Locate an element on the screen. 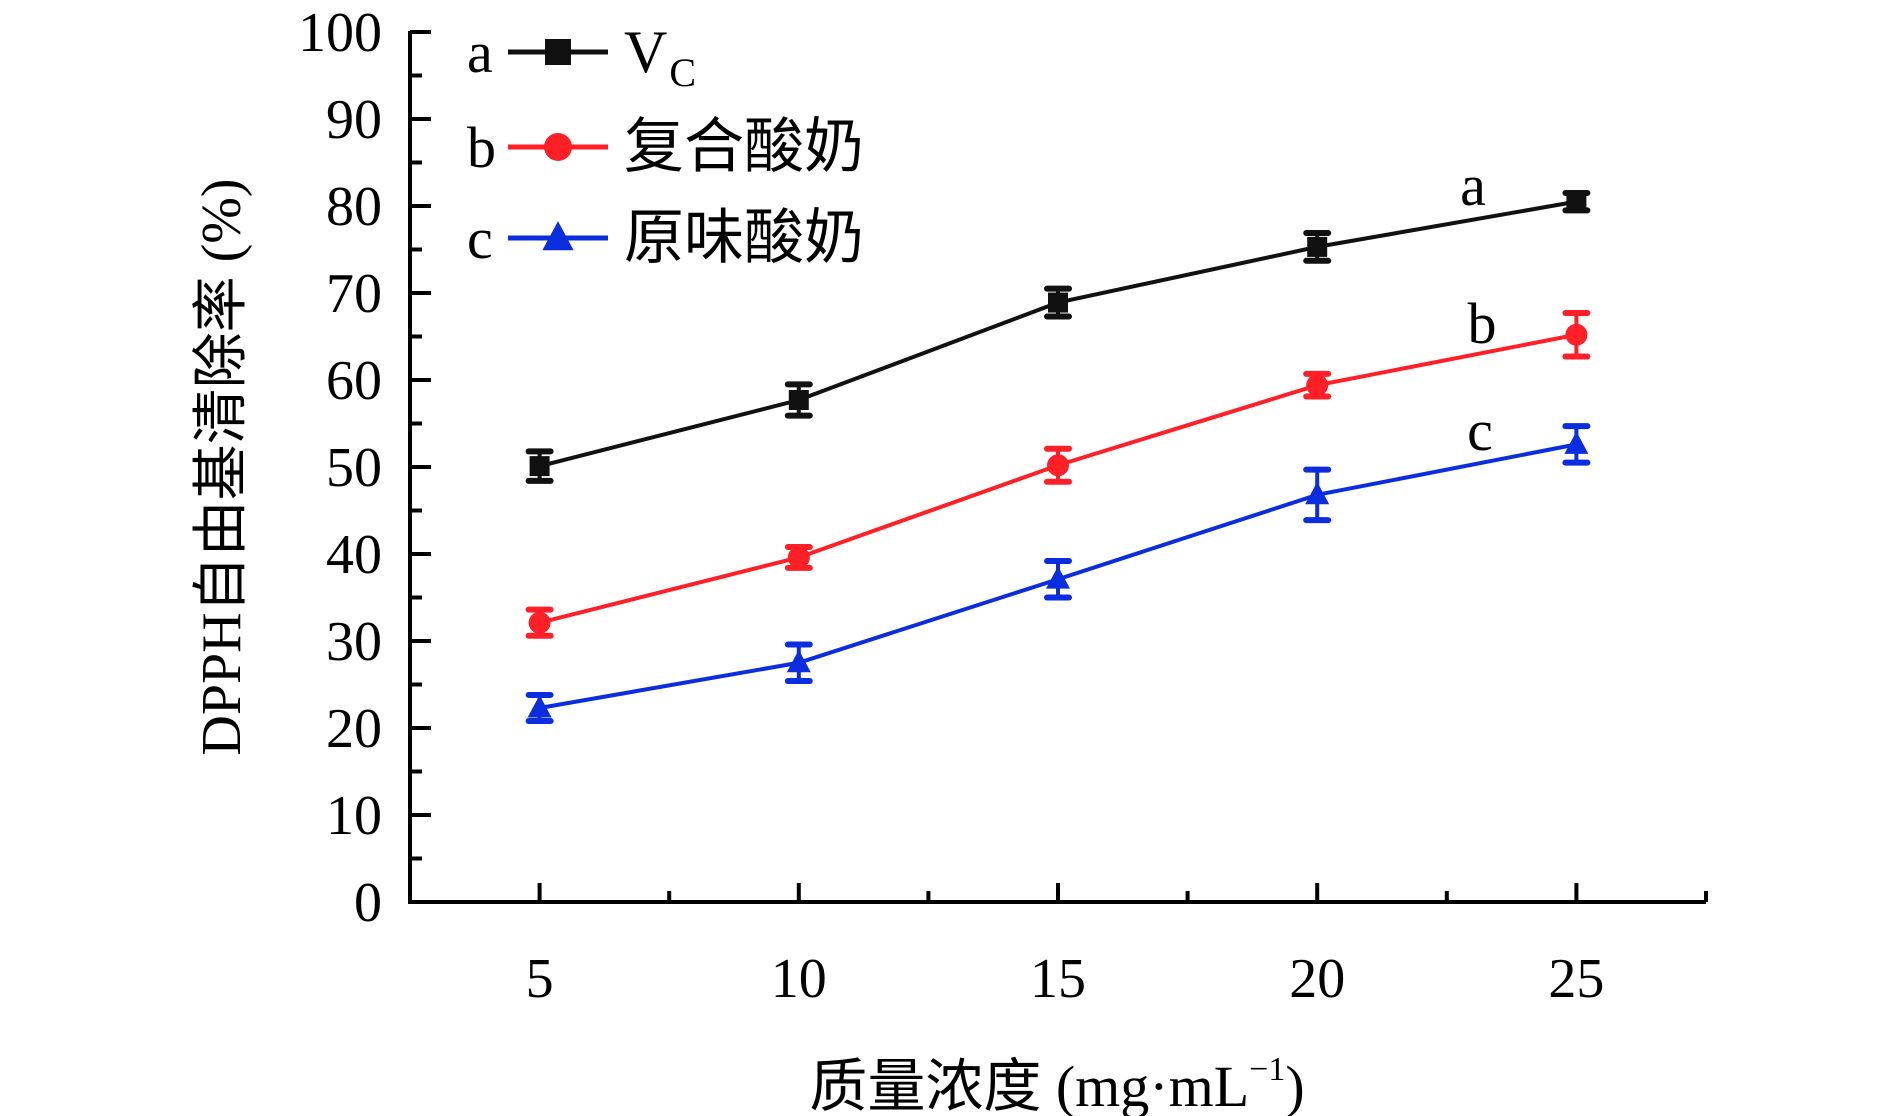 This screenshot has height=1116, width=1890. legend-marker-square is located at coordinates (558, 52).